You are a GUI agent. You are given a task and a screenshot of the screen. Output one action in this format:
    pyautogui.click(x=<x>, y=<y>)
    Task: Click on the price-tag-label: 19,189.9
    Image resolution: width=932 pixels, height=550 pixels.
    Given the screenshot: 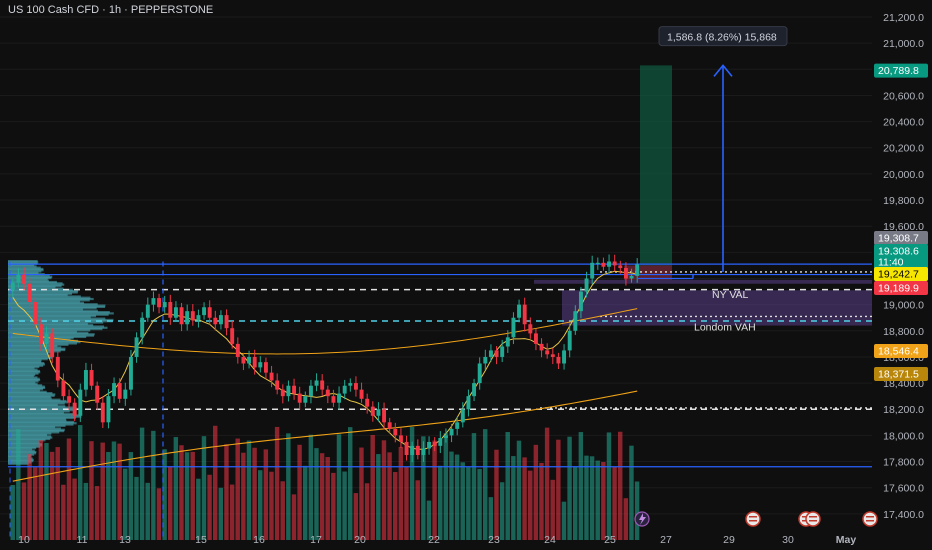 What is the action you would take?
    pyautogui.click(x=898, y=289)
    